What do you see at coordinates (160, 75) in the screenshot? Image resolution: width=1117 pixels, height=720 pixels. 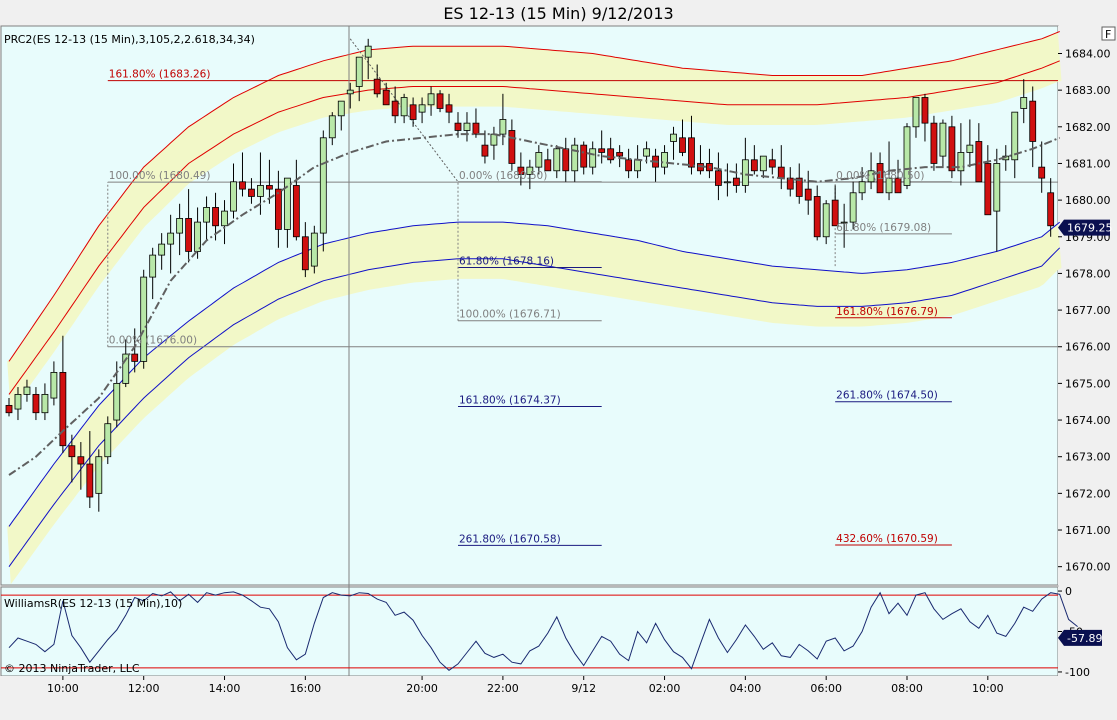 I see `fib-level-label: 161.80% (1683.26)` at bounding box center [160, 75].